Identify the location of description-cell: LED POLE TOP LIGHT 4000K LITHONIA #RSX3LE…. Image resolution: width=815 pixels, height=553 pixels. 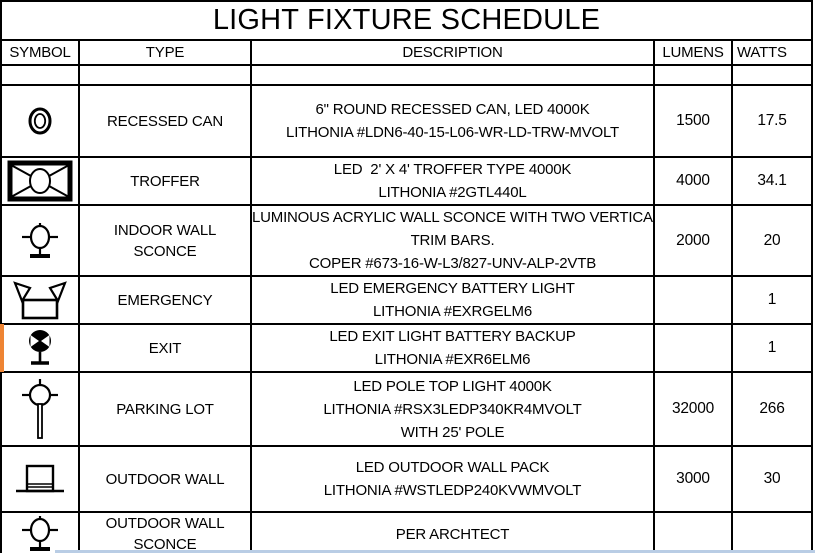
(452, 409).